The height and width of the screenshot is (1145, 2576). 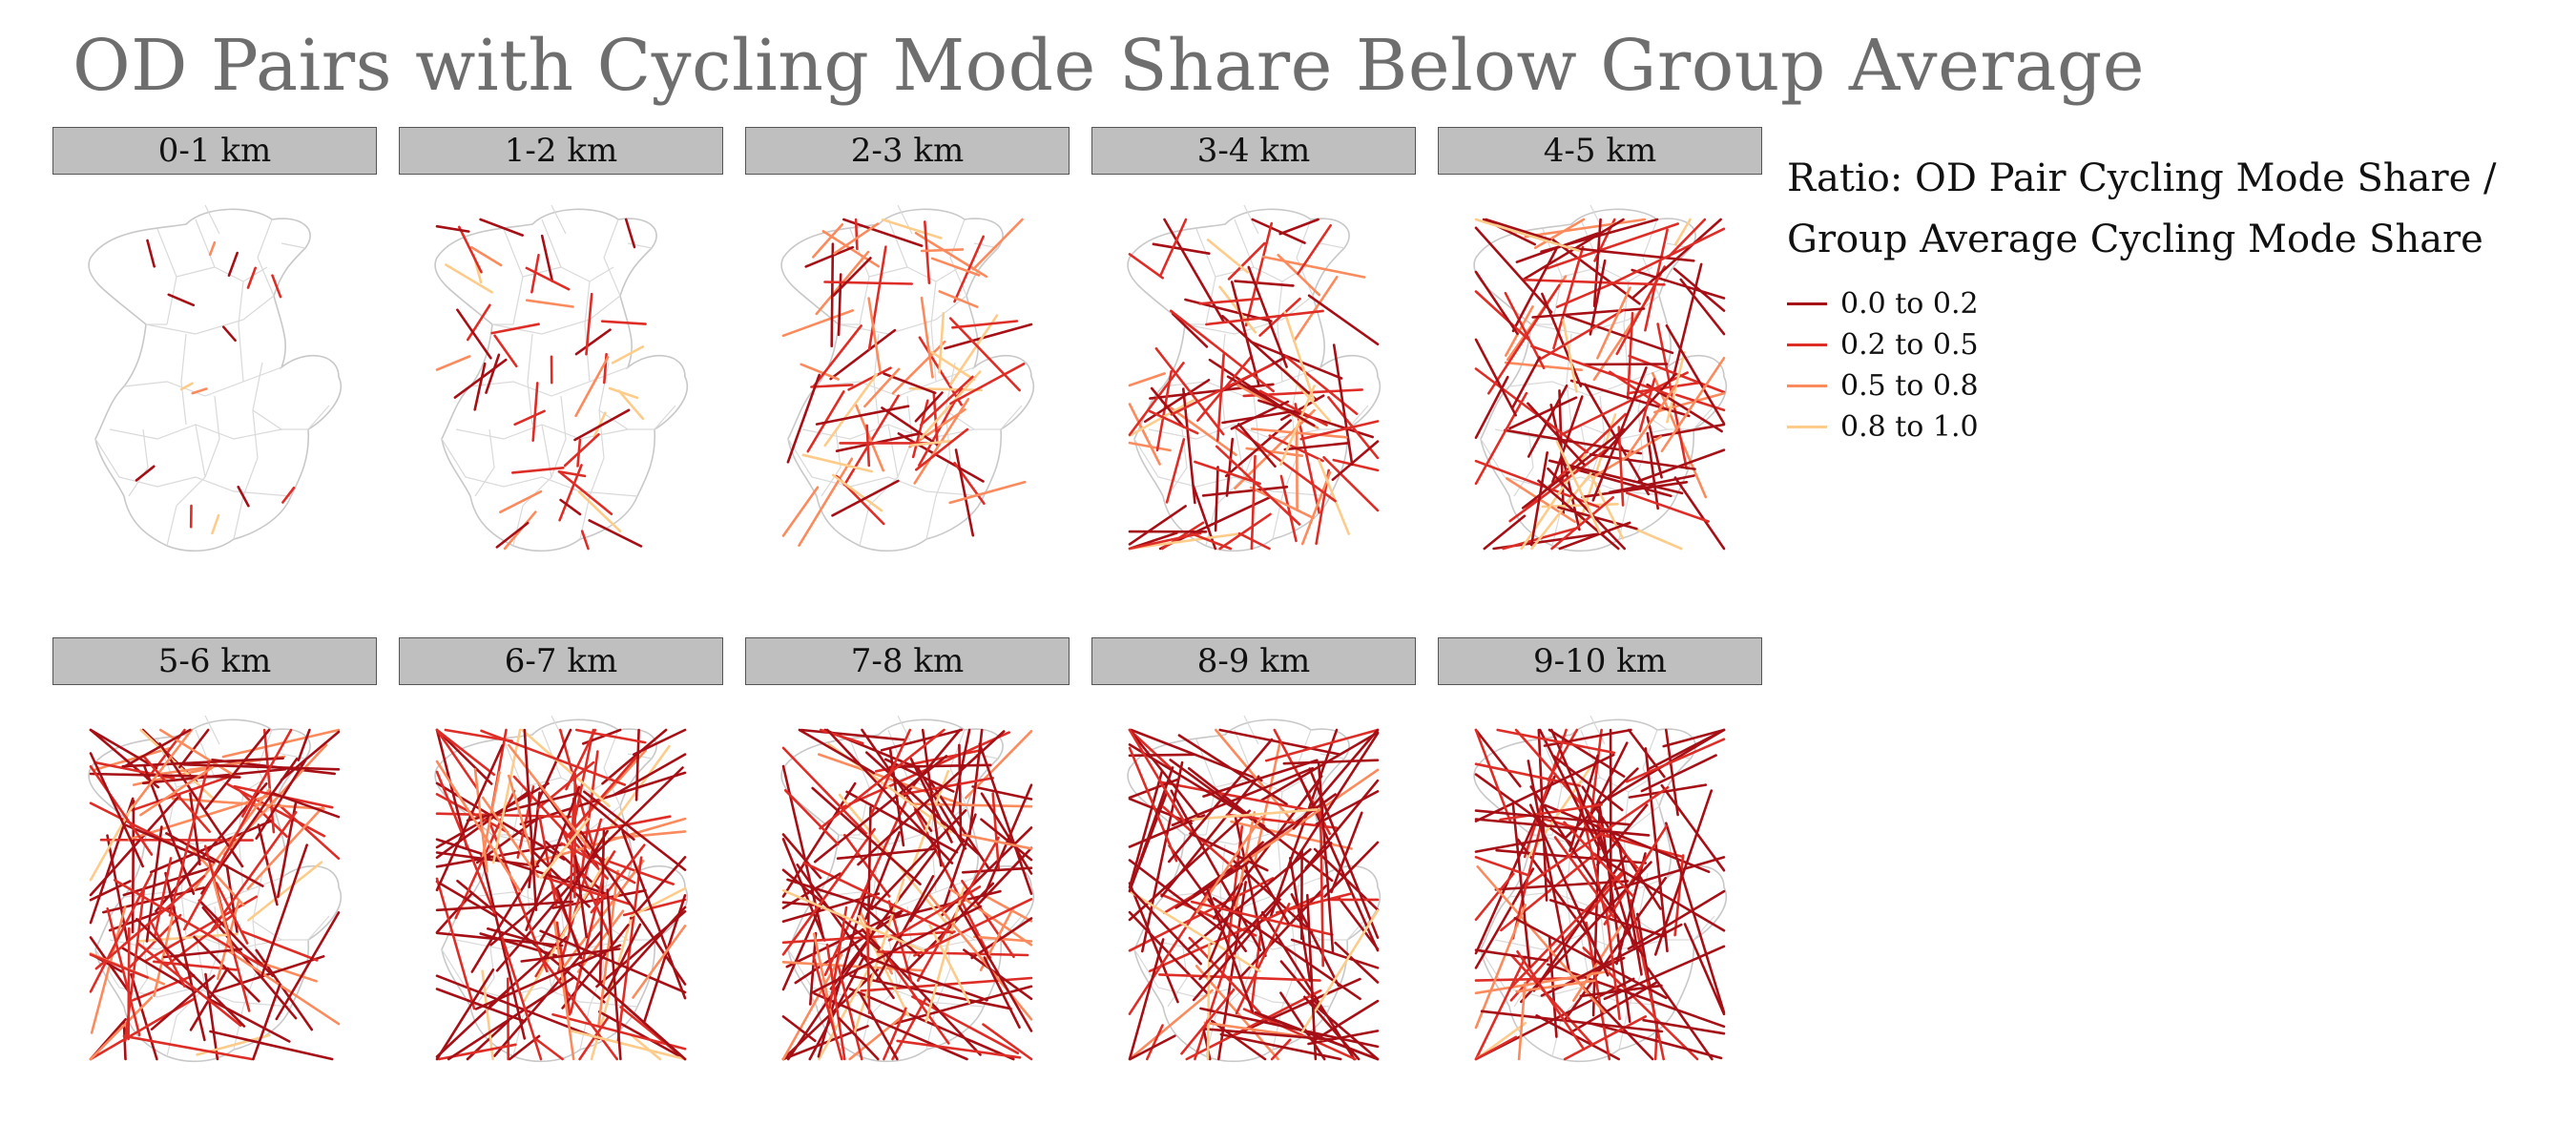 I want to click on legend-swatch, so click(x=1807, y=427).